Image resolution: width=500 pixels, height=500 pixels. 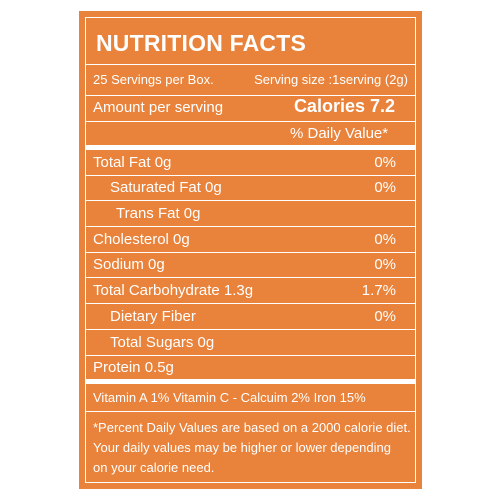 I want to click on nutrient-daily-value: 1.7%, so click(x=378, y=290).